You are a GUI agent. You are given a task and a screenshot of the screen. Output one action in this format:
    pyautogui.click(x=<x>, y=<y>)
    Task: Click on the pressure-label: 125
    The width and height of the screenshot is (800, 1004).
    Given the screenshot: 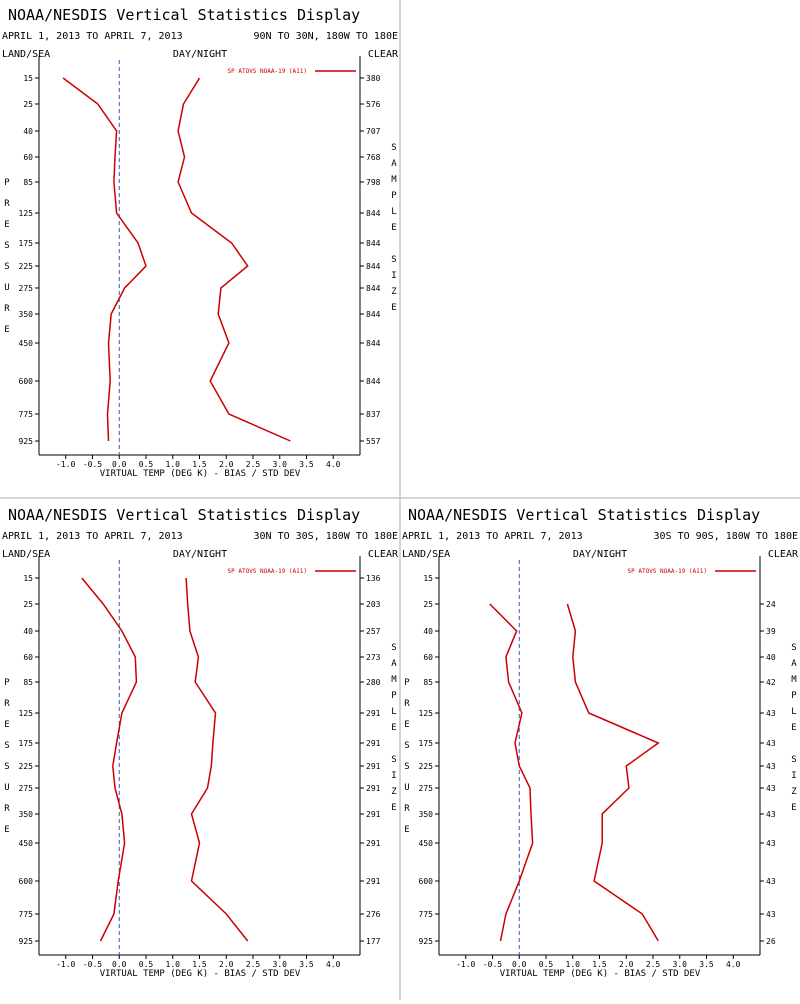 What is the action you would take?
    pyautogui.click(x=26, y=713)
    